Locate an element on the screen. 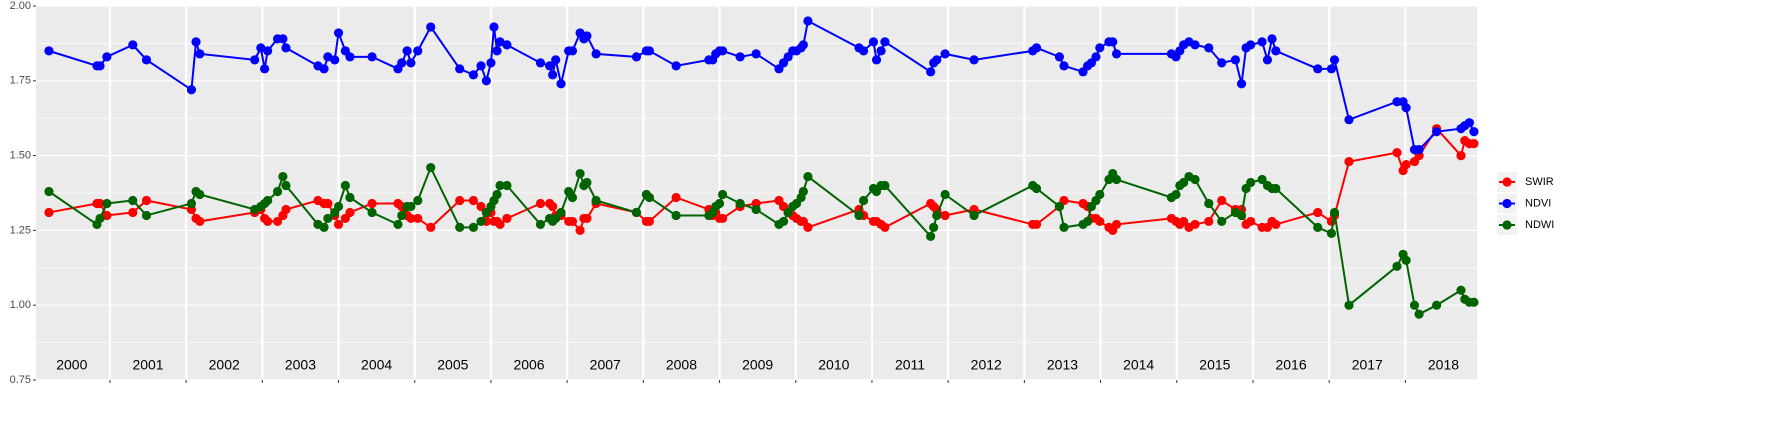 The image size is (1773, 442). y-tick-label: 1.25 is located at coordinates (20, 230).